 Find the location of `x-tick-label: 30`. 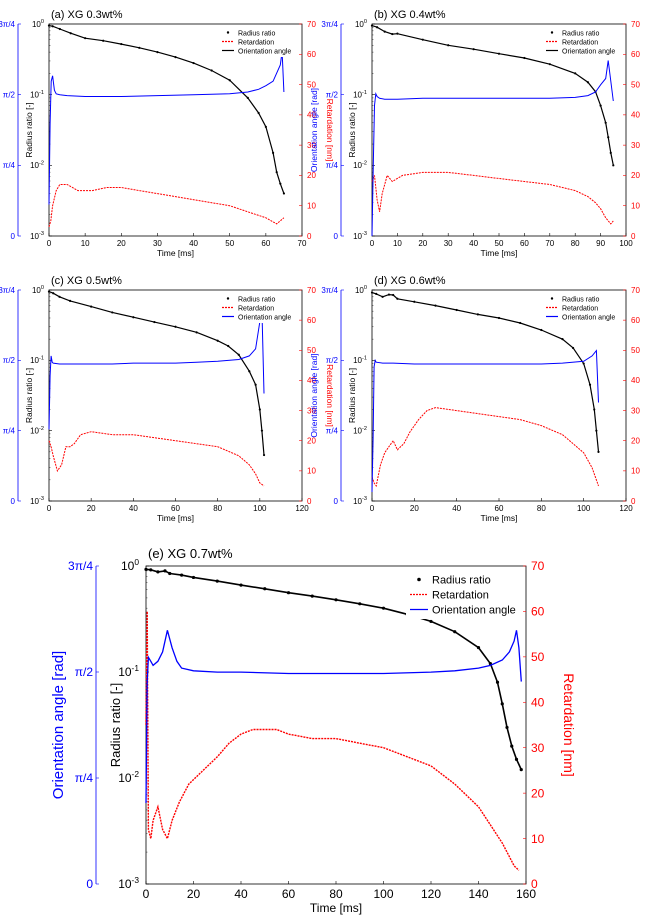

x-tick-label: 30 is located at coordinates (448, 243).